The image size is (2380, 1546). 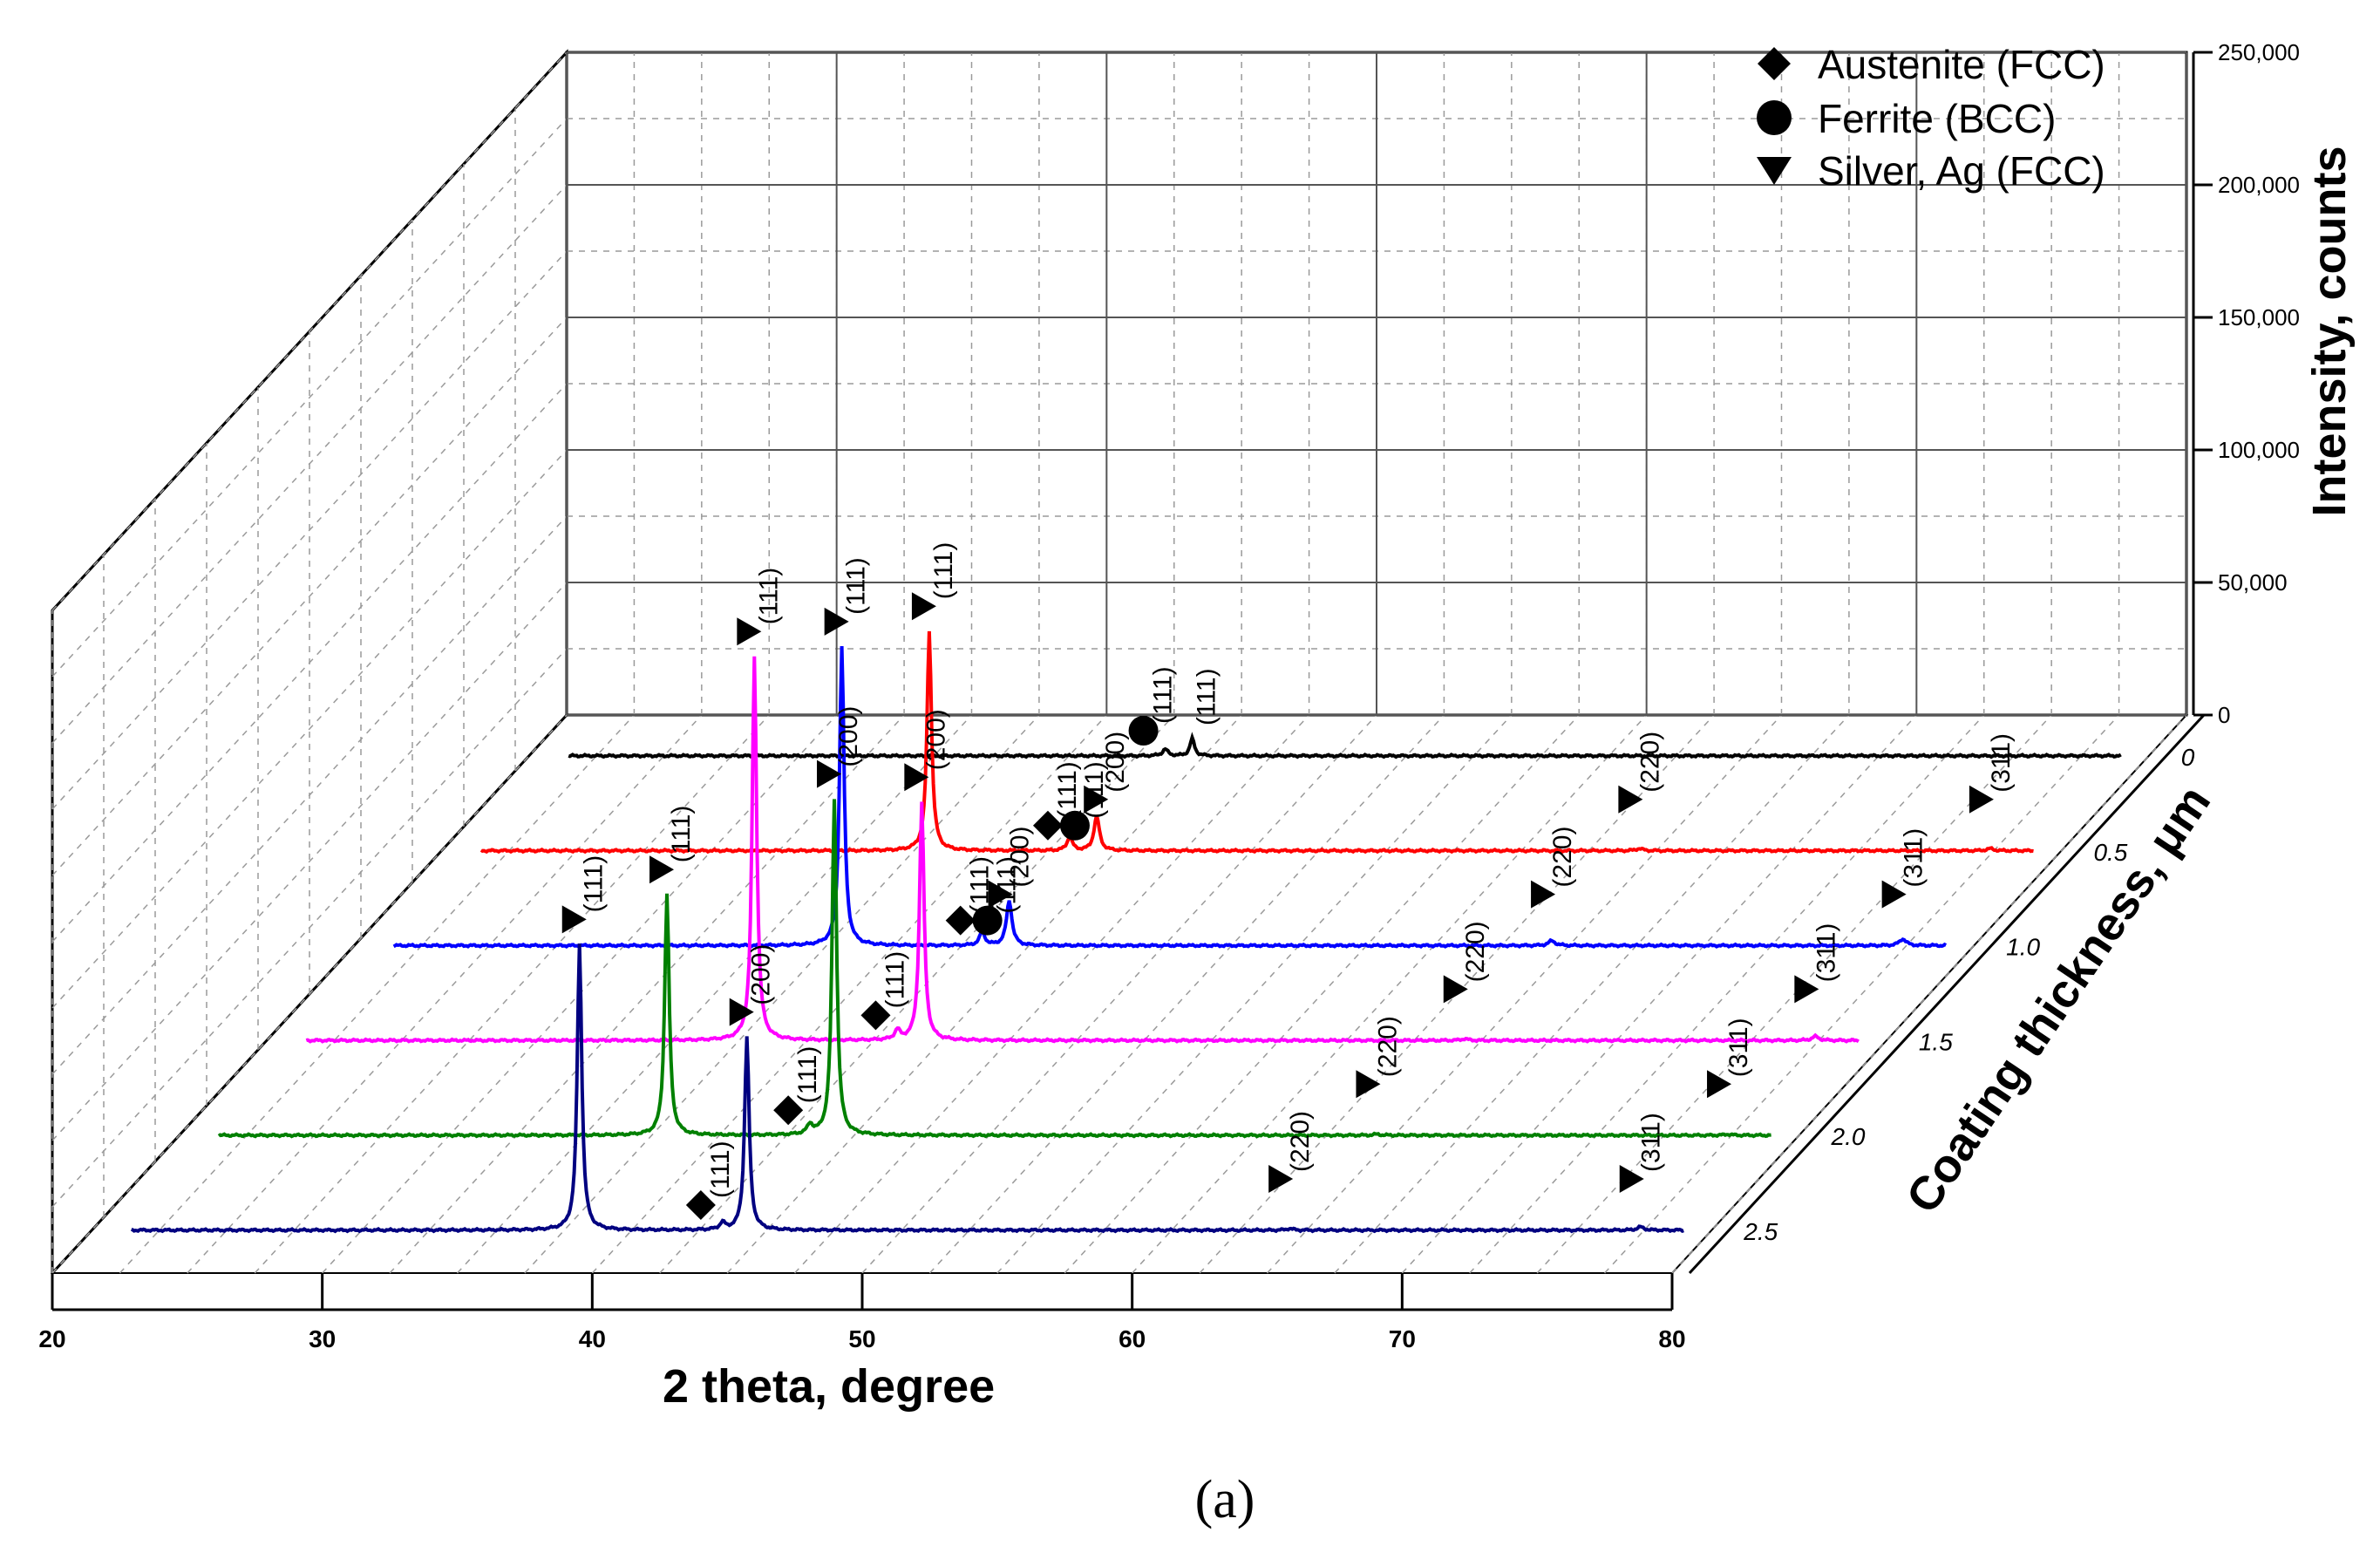 What do you see at coordinates (1936, 1041) in the screenshot?
I see `y-tick-label: 1.5` at bounding box center [1936, 1041].